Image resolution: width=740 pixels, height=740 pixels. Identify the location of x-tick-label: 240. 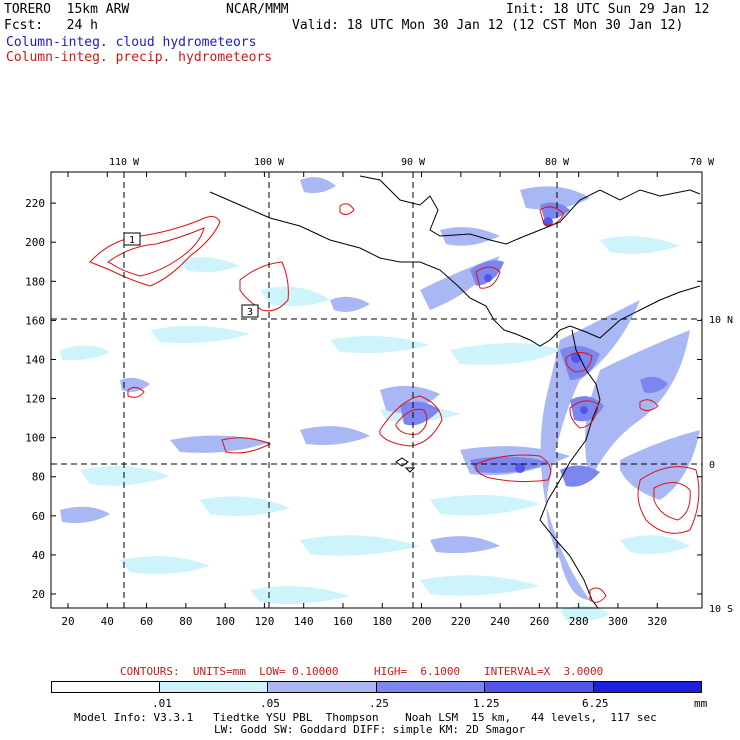
(500, 621).